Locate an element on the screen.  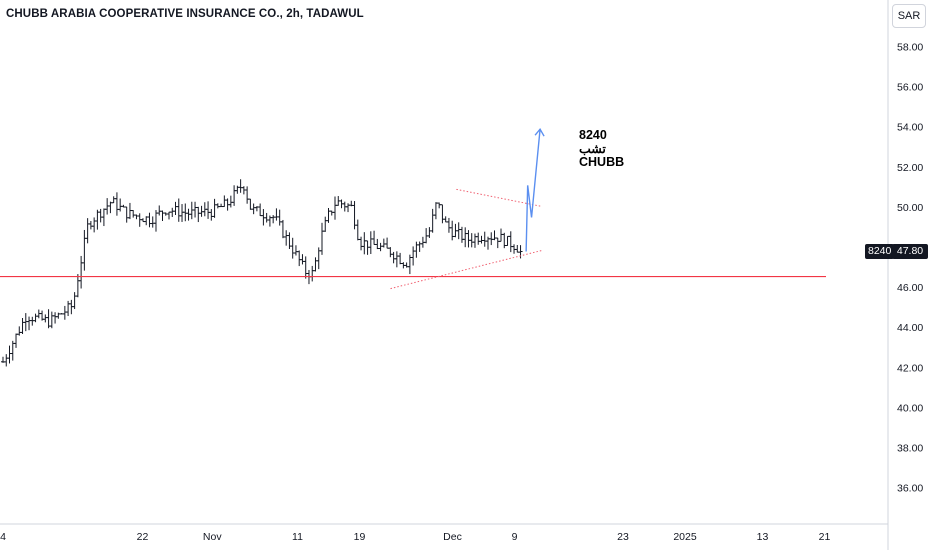
x-tick-label: Nov is located at coordinates (212, 537).